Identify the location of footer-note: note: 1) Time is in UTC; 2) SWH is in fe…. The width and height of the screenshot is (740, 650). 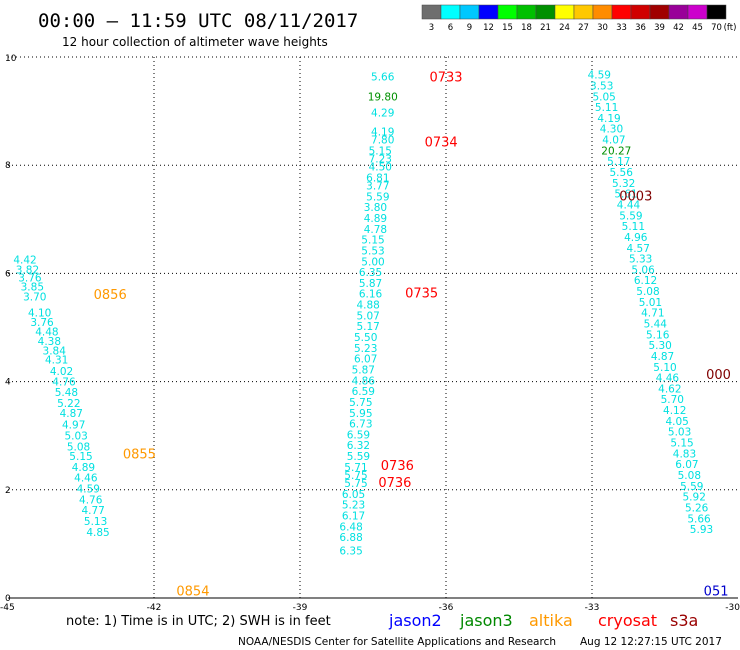
(198, 621).